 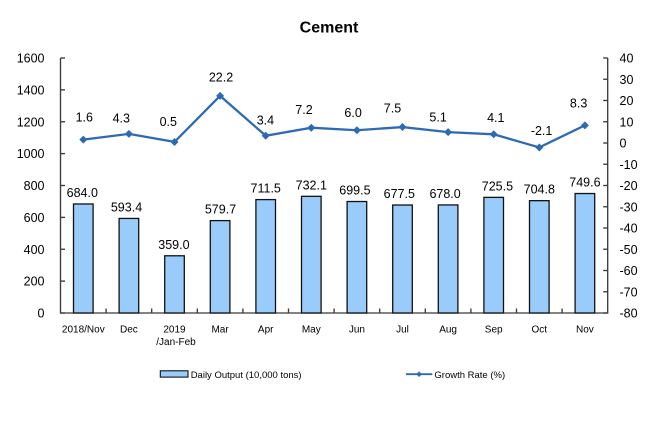 What do you see at coordinates (31, 122) in the screenshot?
I see `svg-text: 1200` at bounding box center [31, 122].